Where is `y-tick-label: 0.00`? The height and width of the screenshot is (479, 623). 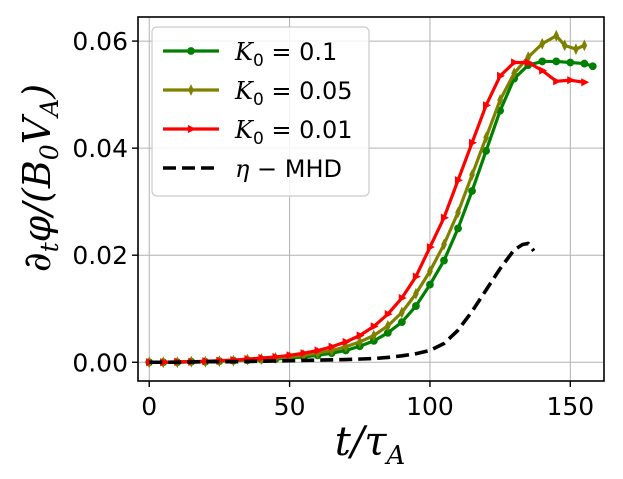
y-tick-label: 0.00 is located at coordinates (100, 362).